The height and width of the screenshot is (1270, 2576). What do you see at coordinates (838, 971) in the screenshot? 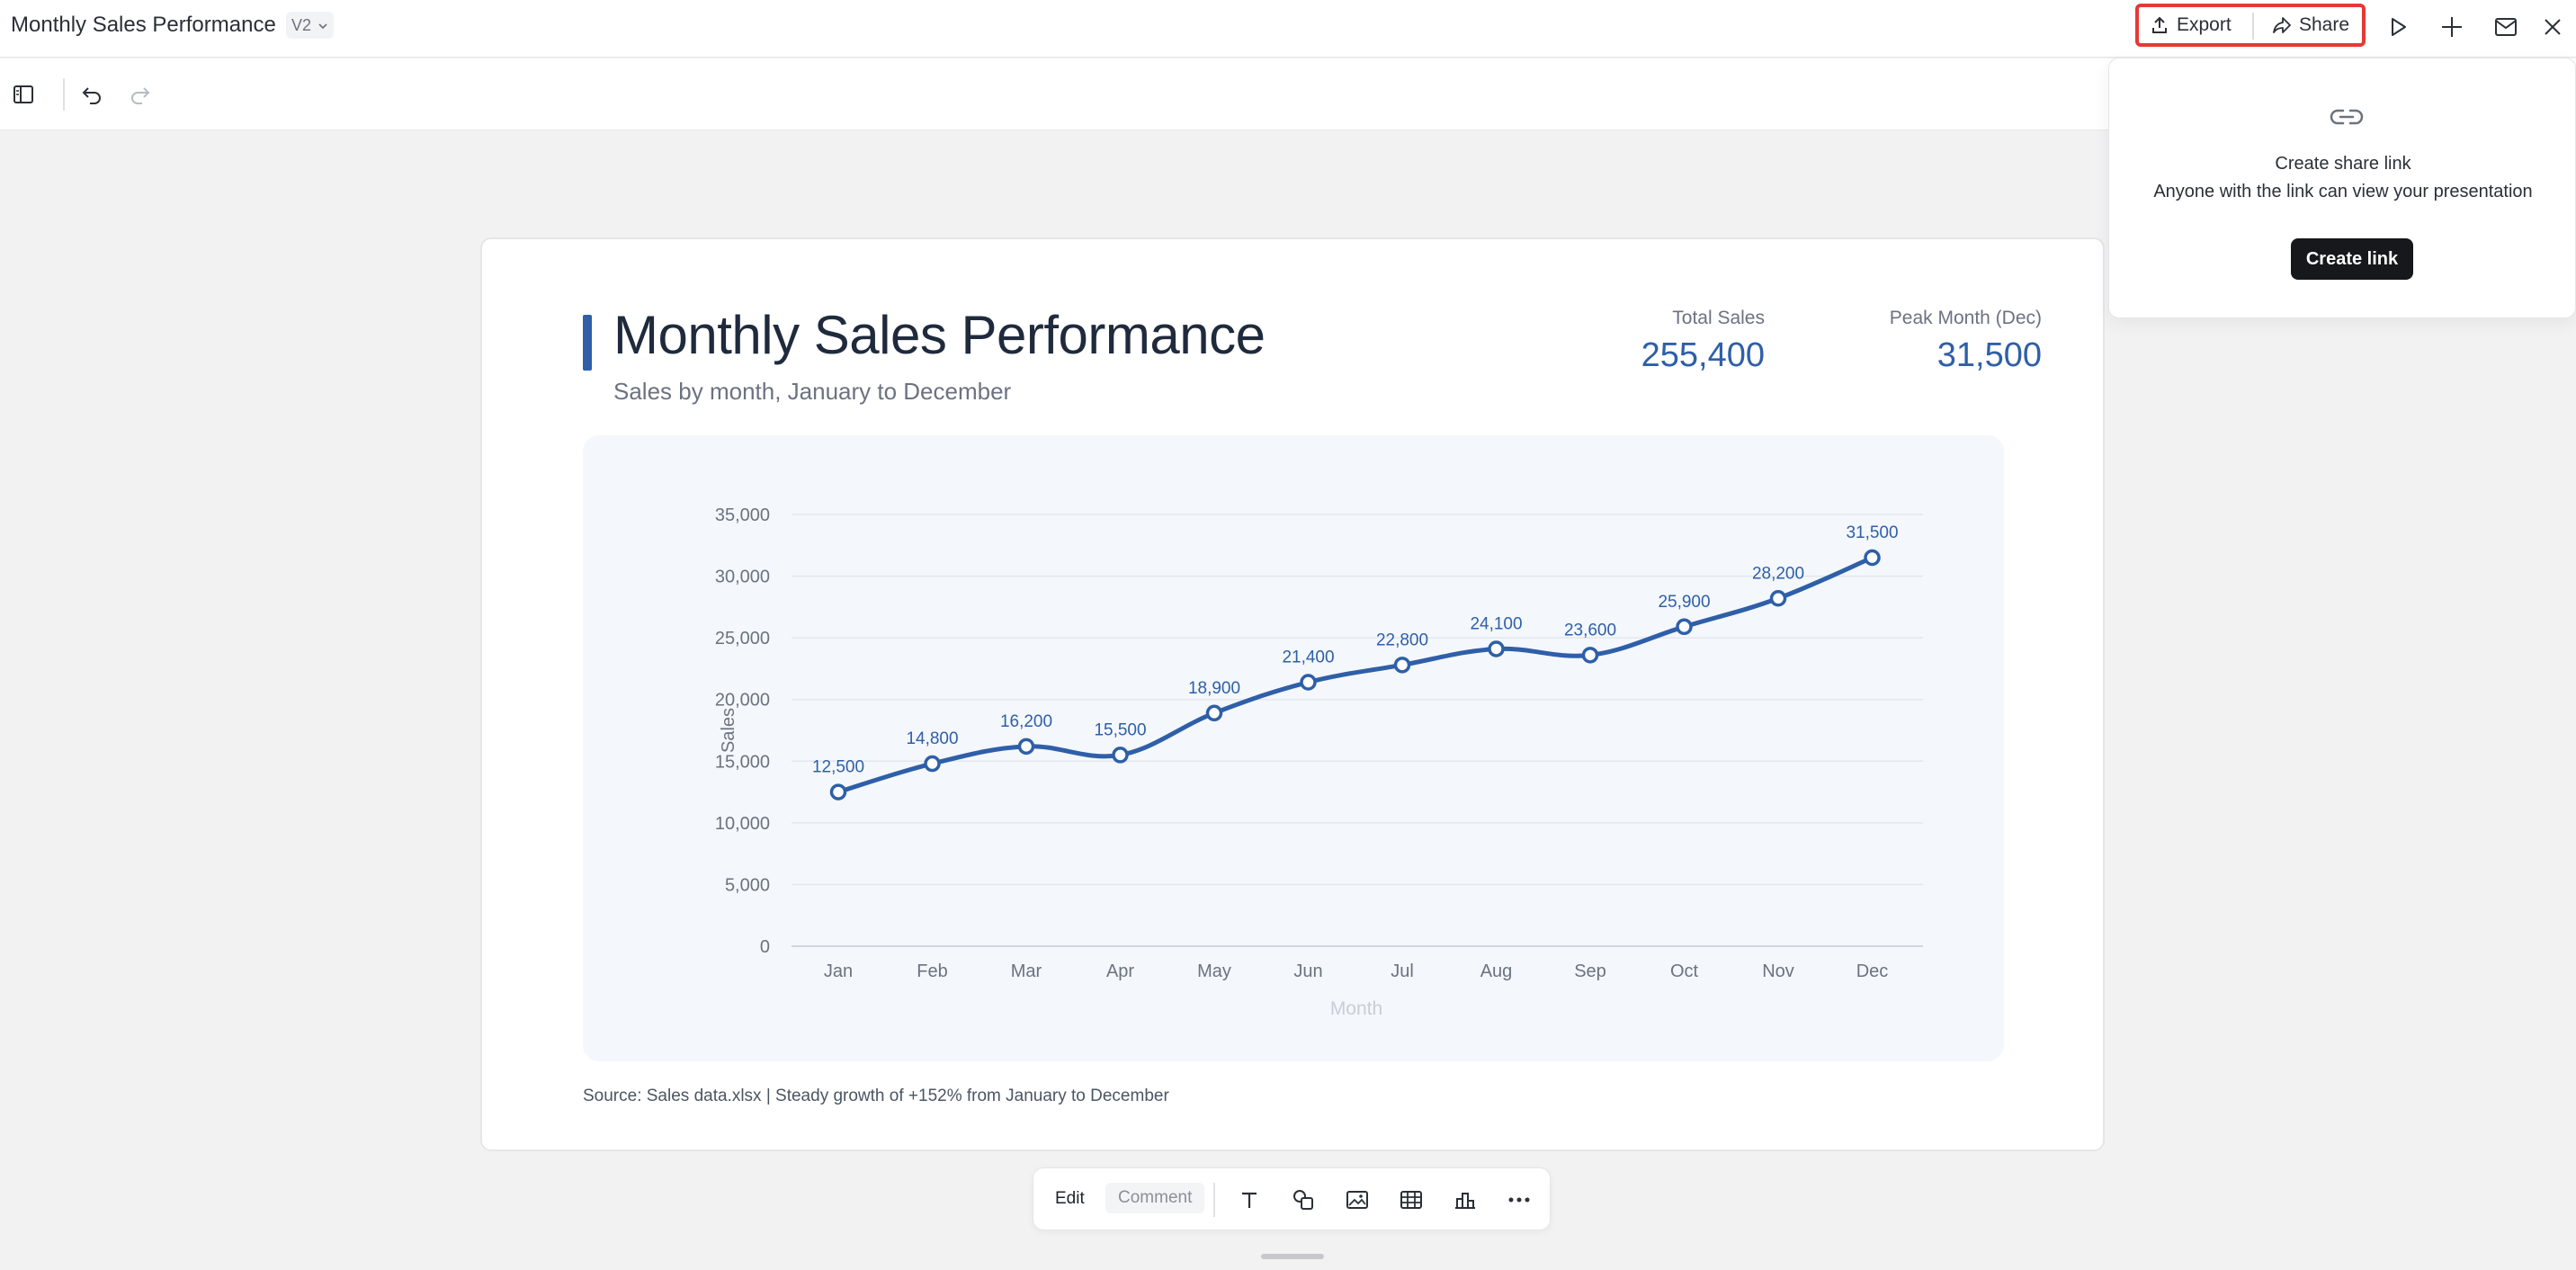
I see `x-tick-label: Jan` at bounding box center [838, 971].